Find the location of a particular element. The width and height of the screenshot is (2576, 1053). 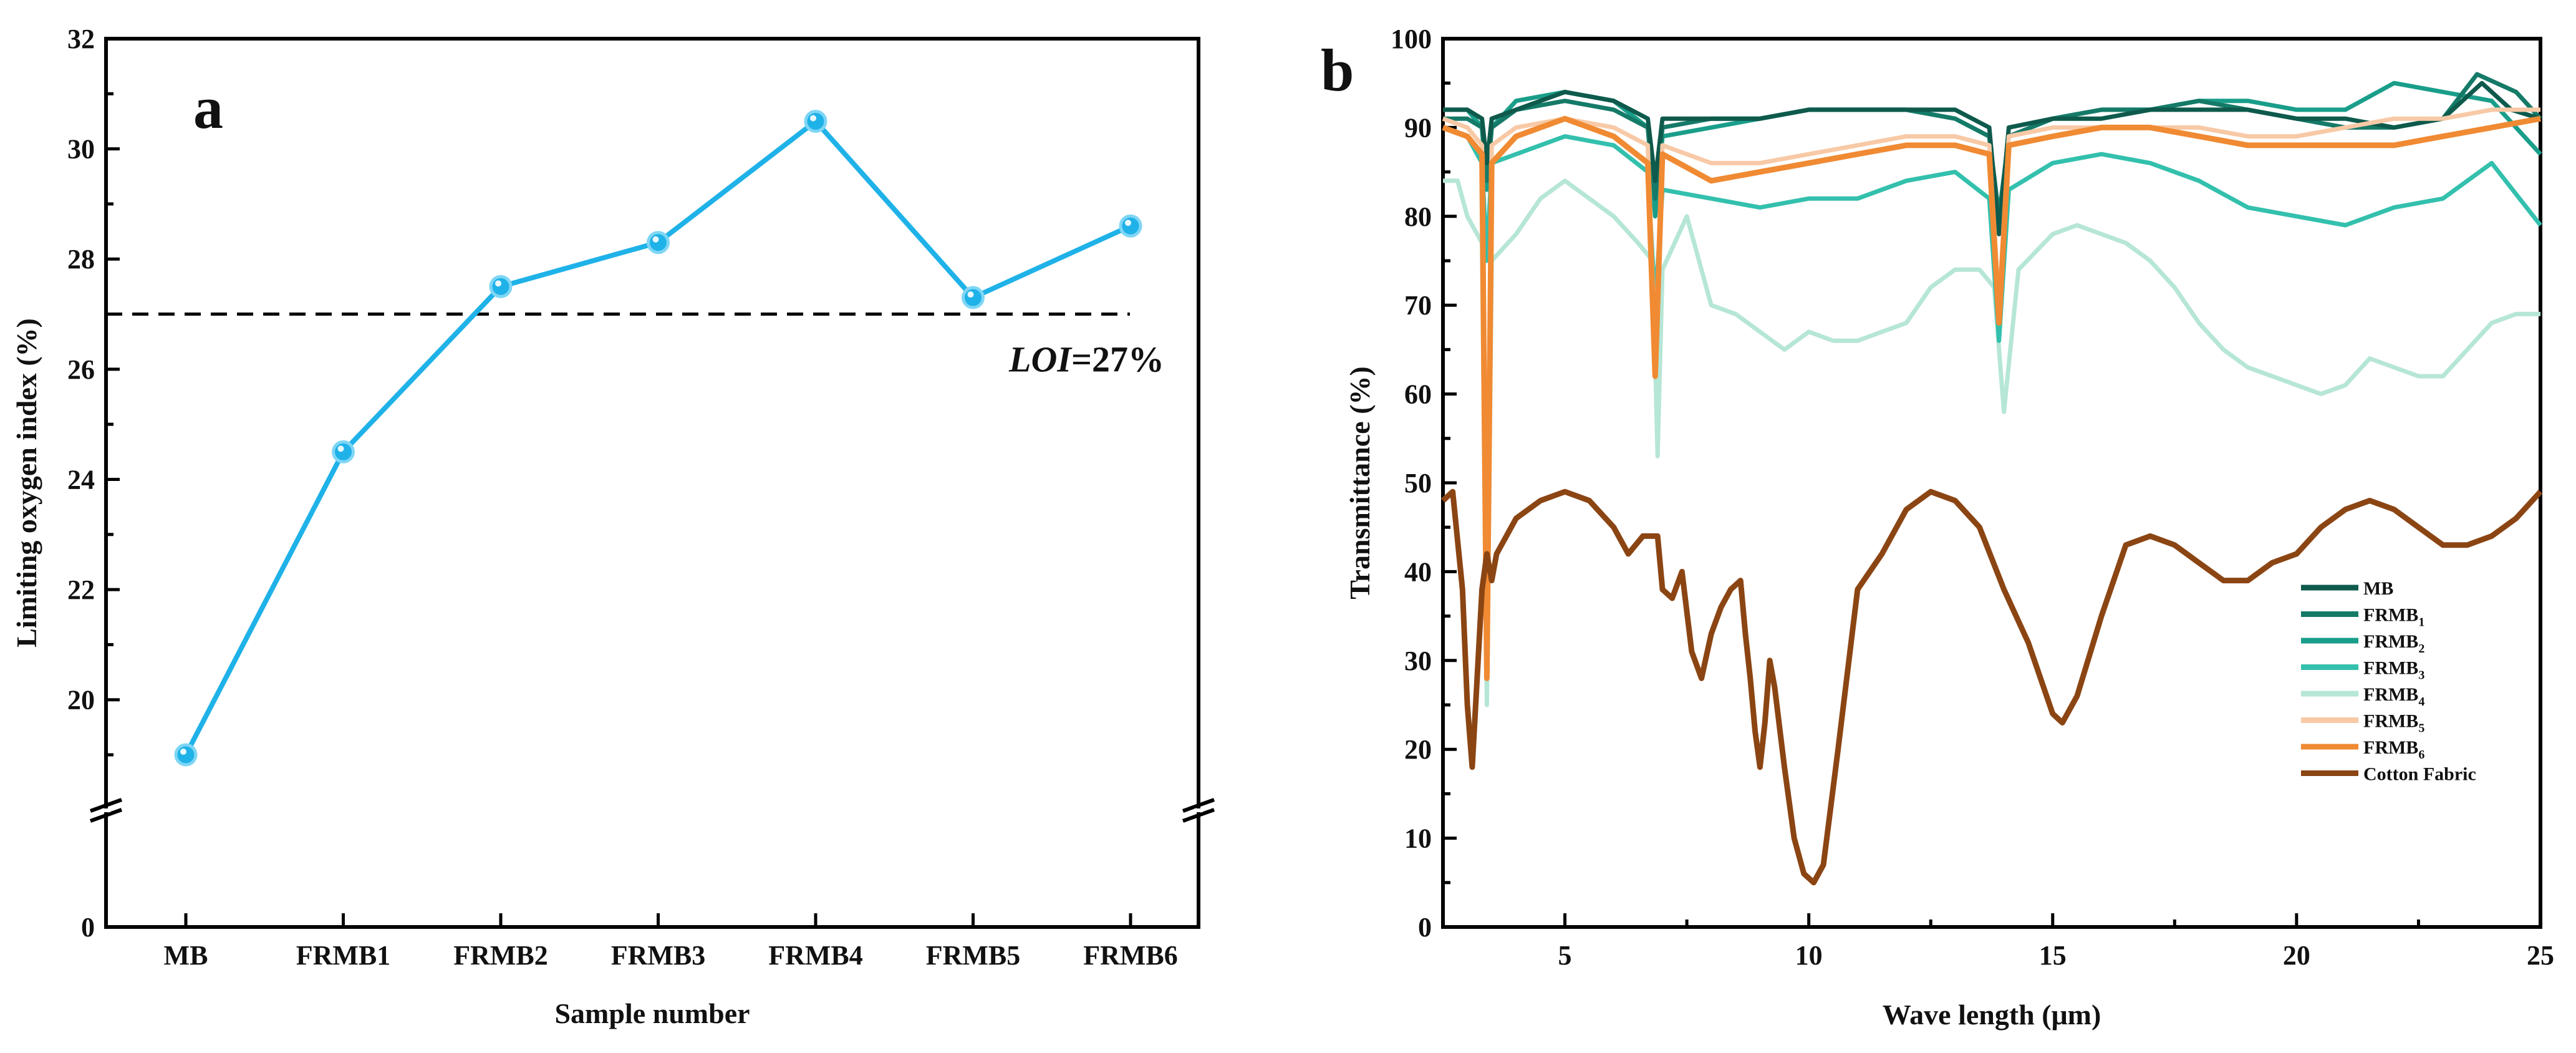

legend-entry: FRMB2 is located at coordinates (2393, 643).